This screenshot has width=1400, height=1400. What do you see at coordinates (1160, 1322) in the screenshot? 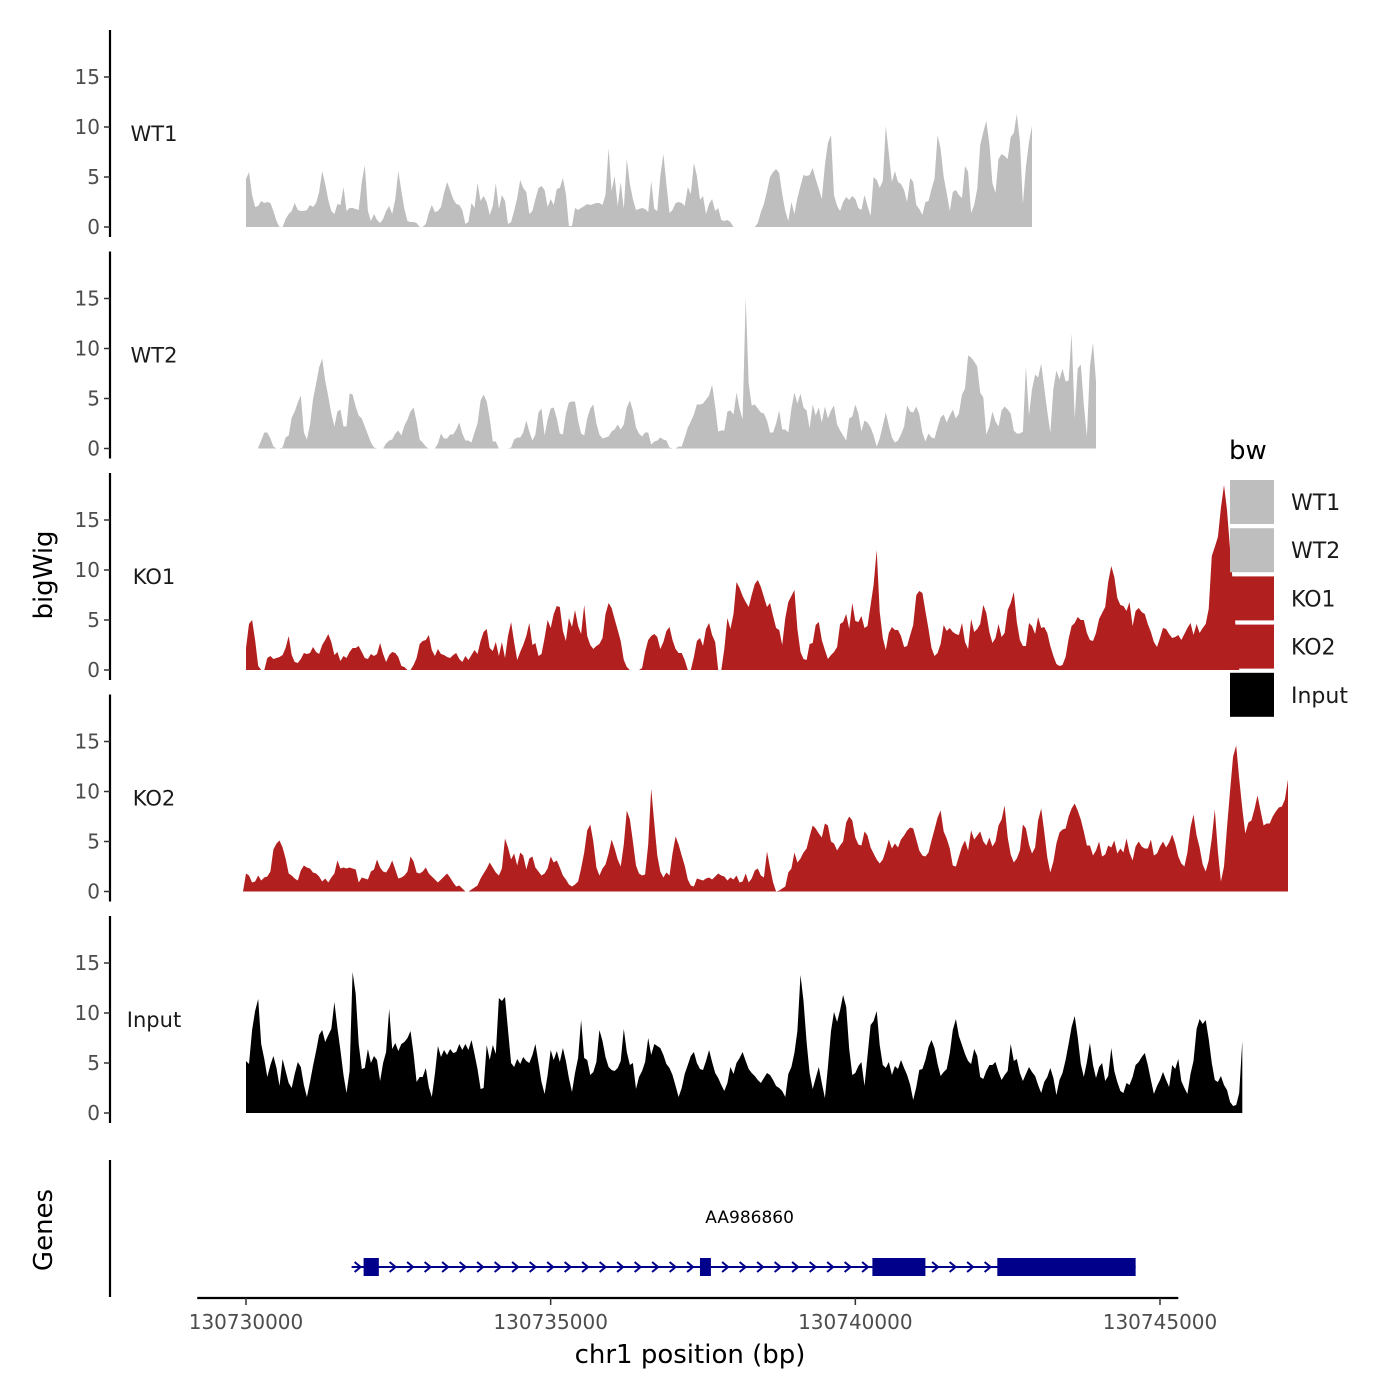
I see `x-tick-label: 130745000` at bounding box center [1160, 1322].